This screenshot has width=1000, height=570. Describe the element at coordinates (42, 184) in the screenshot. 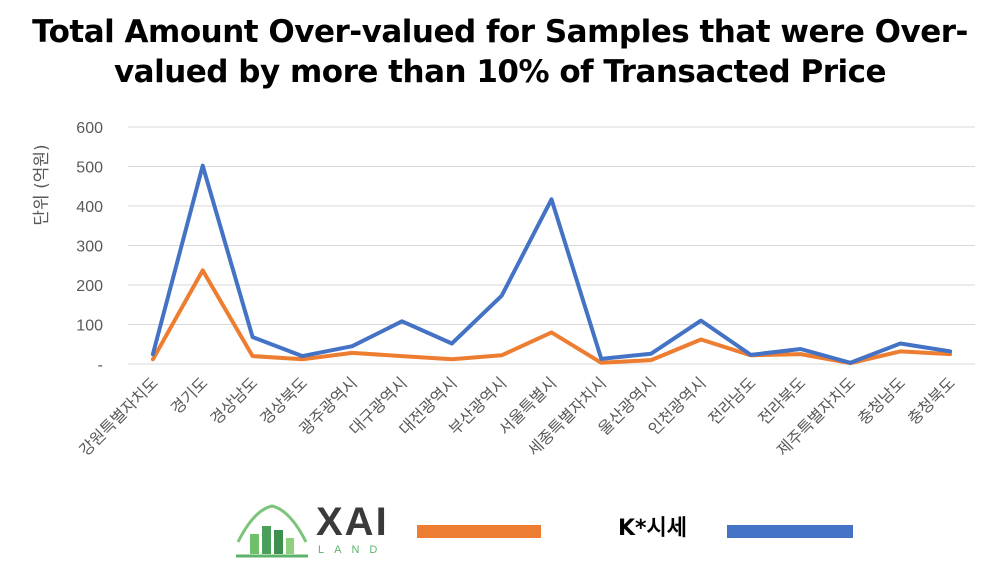

I see `y-axis-label: 단위 (억원)` at that location.